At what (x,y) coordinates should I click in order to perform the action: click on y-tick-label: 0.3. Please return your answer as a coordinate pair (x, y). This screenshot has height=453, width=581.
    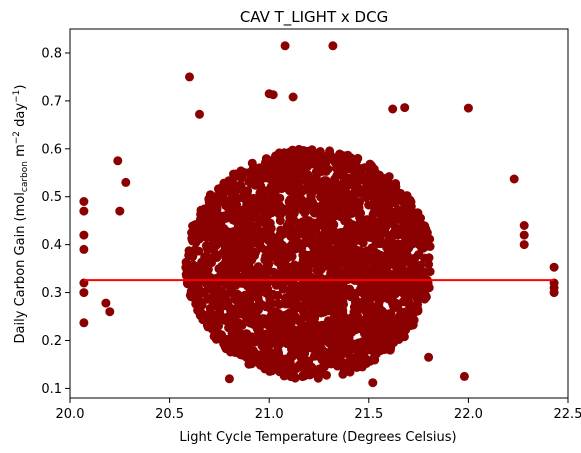
    Looking at the image, I should click on (51, 293).